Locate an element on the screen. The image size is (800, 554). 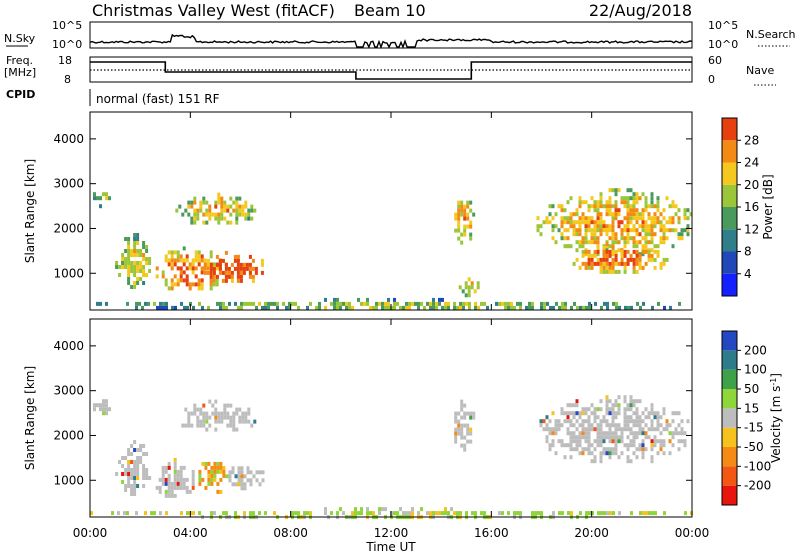
colorbar-swatch is located at coordinates (729, 262).